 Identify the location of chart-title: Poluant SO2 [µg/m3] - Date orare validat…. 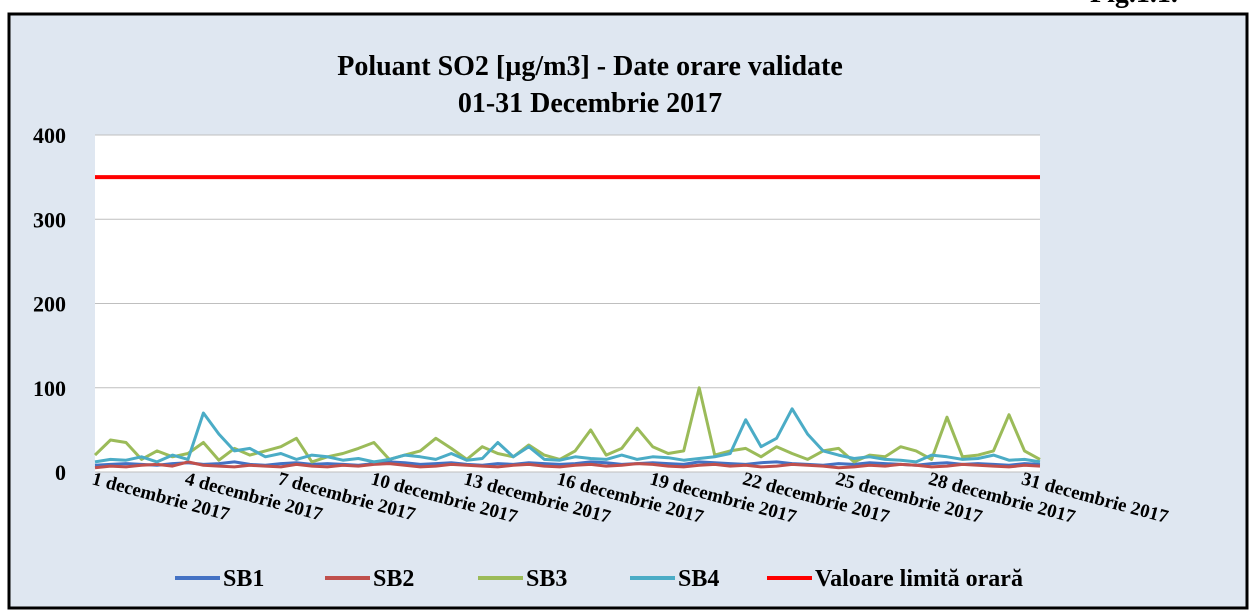
(590, 66).